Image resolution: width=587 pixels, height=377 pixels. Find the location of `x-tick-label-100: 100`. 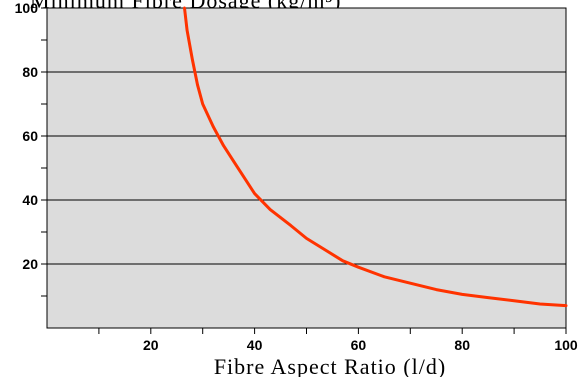

x-tick-label-100: 100 is located at coordinates (566, 345).